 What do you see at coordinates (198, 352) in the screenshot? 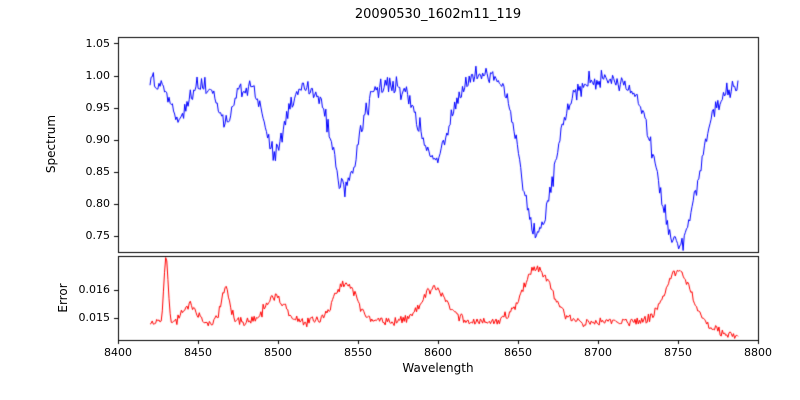
I see `x-tick-label: 8450` at bounding box center [198, 352].